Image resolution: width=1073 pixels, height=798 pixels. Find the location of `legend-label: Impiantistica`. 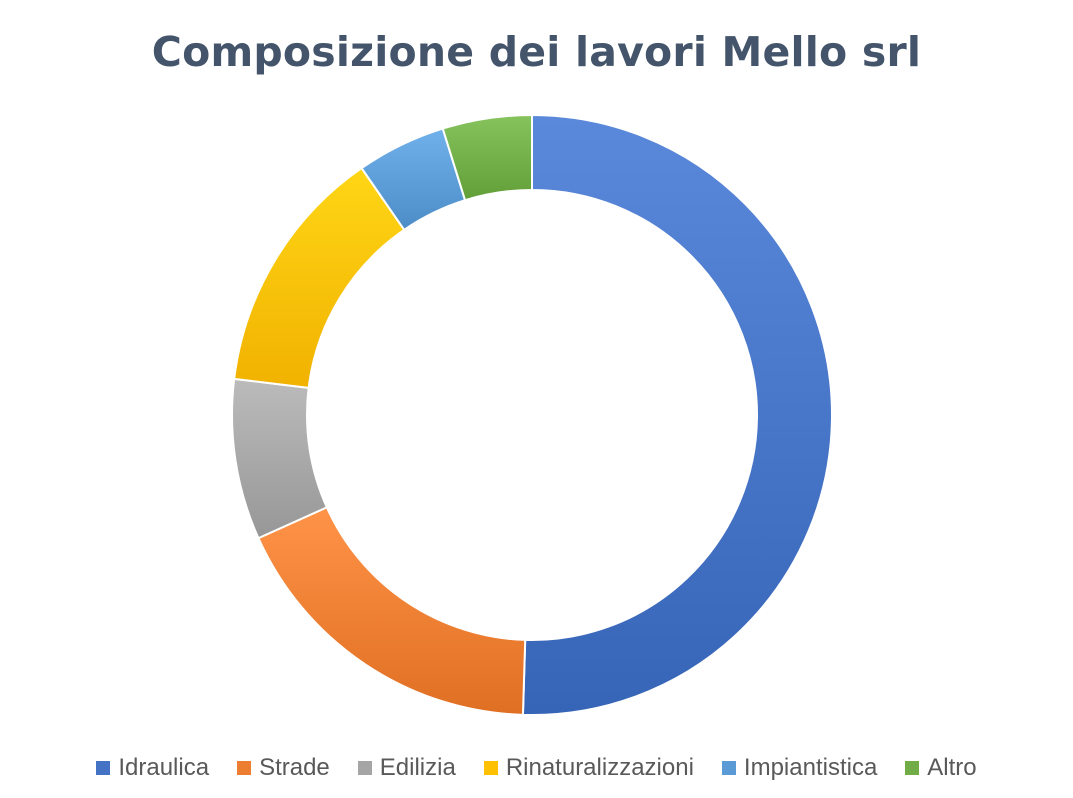

legend-label: Impiantistica is located at coordinates (810, 767).